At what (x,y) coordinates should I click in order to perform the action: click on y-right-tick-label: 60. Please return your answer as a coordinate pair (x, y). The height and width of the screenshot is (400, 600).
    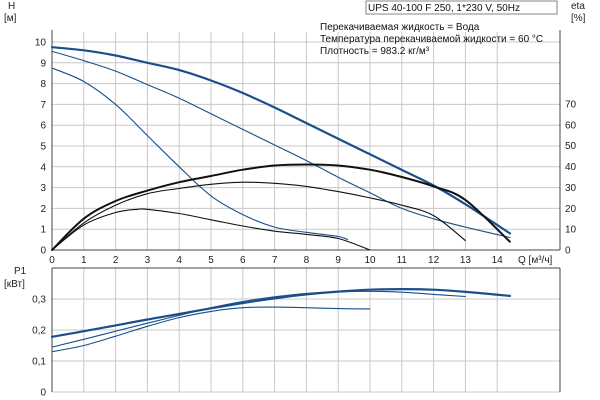
    Looking at the image, I should click on (571, 125).